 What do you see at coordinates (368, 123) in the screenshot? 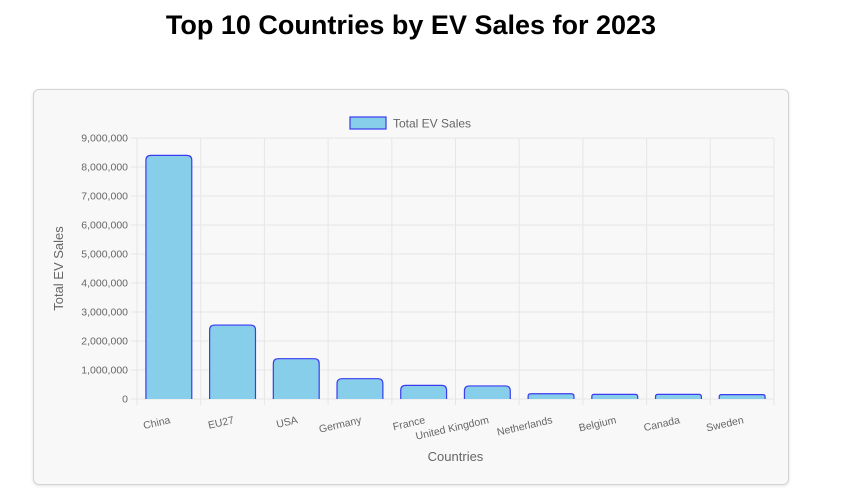
I see `legend-swatch` at bounding box center [368, 123].